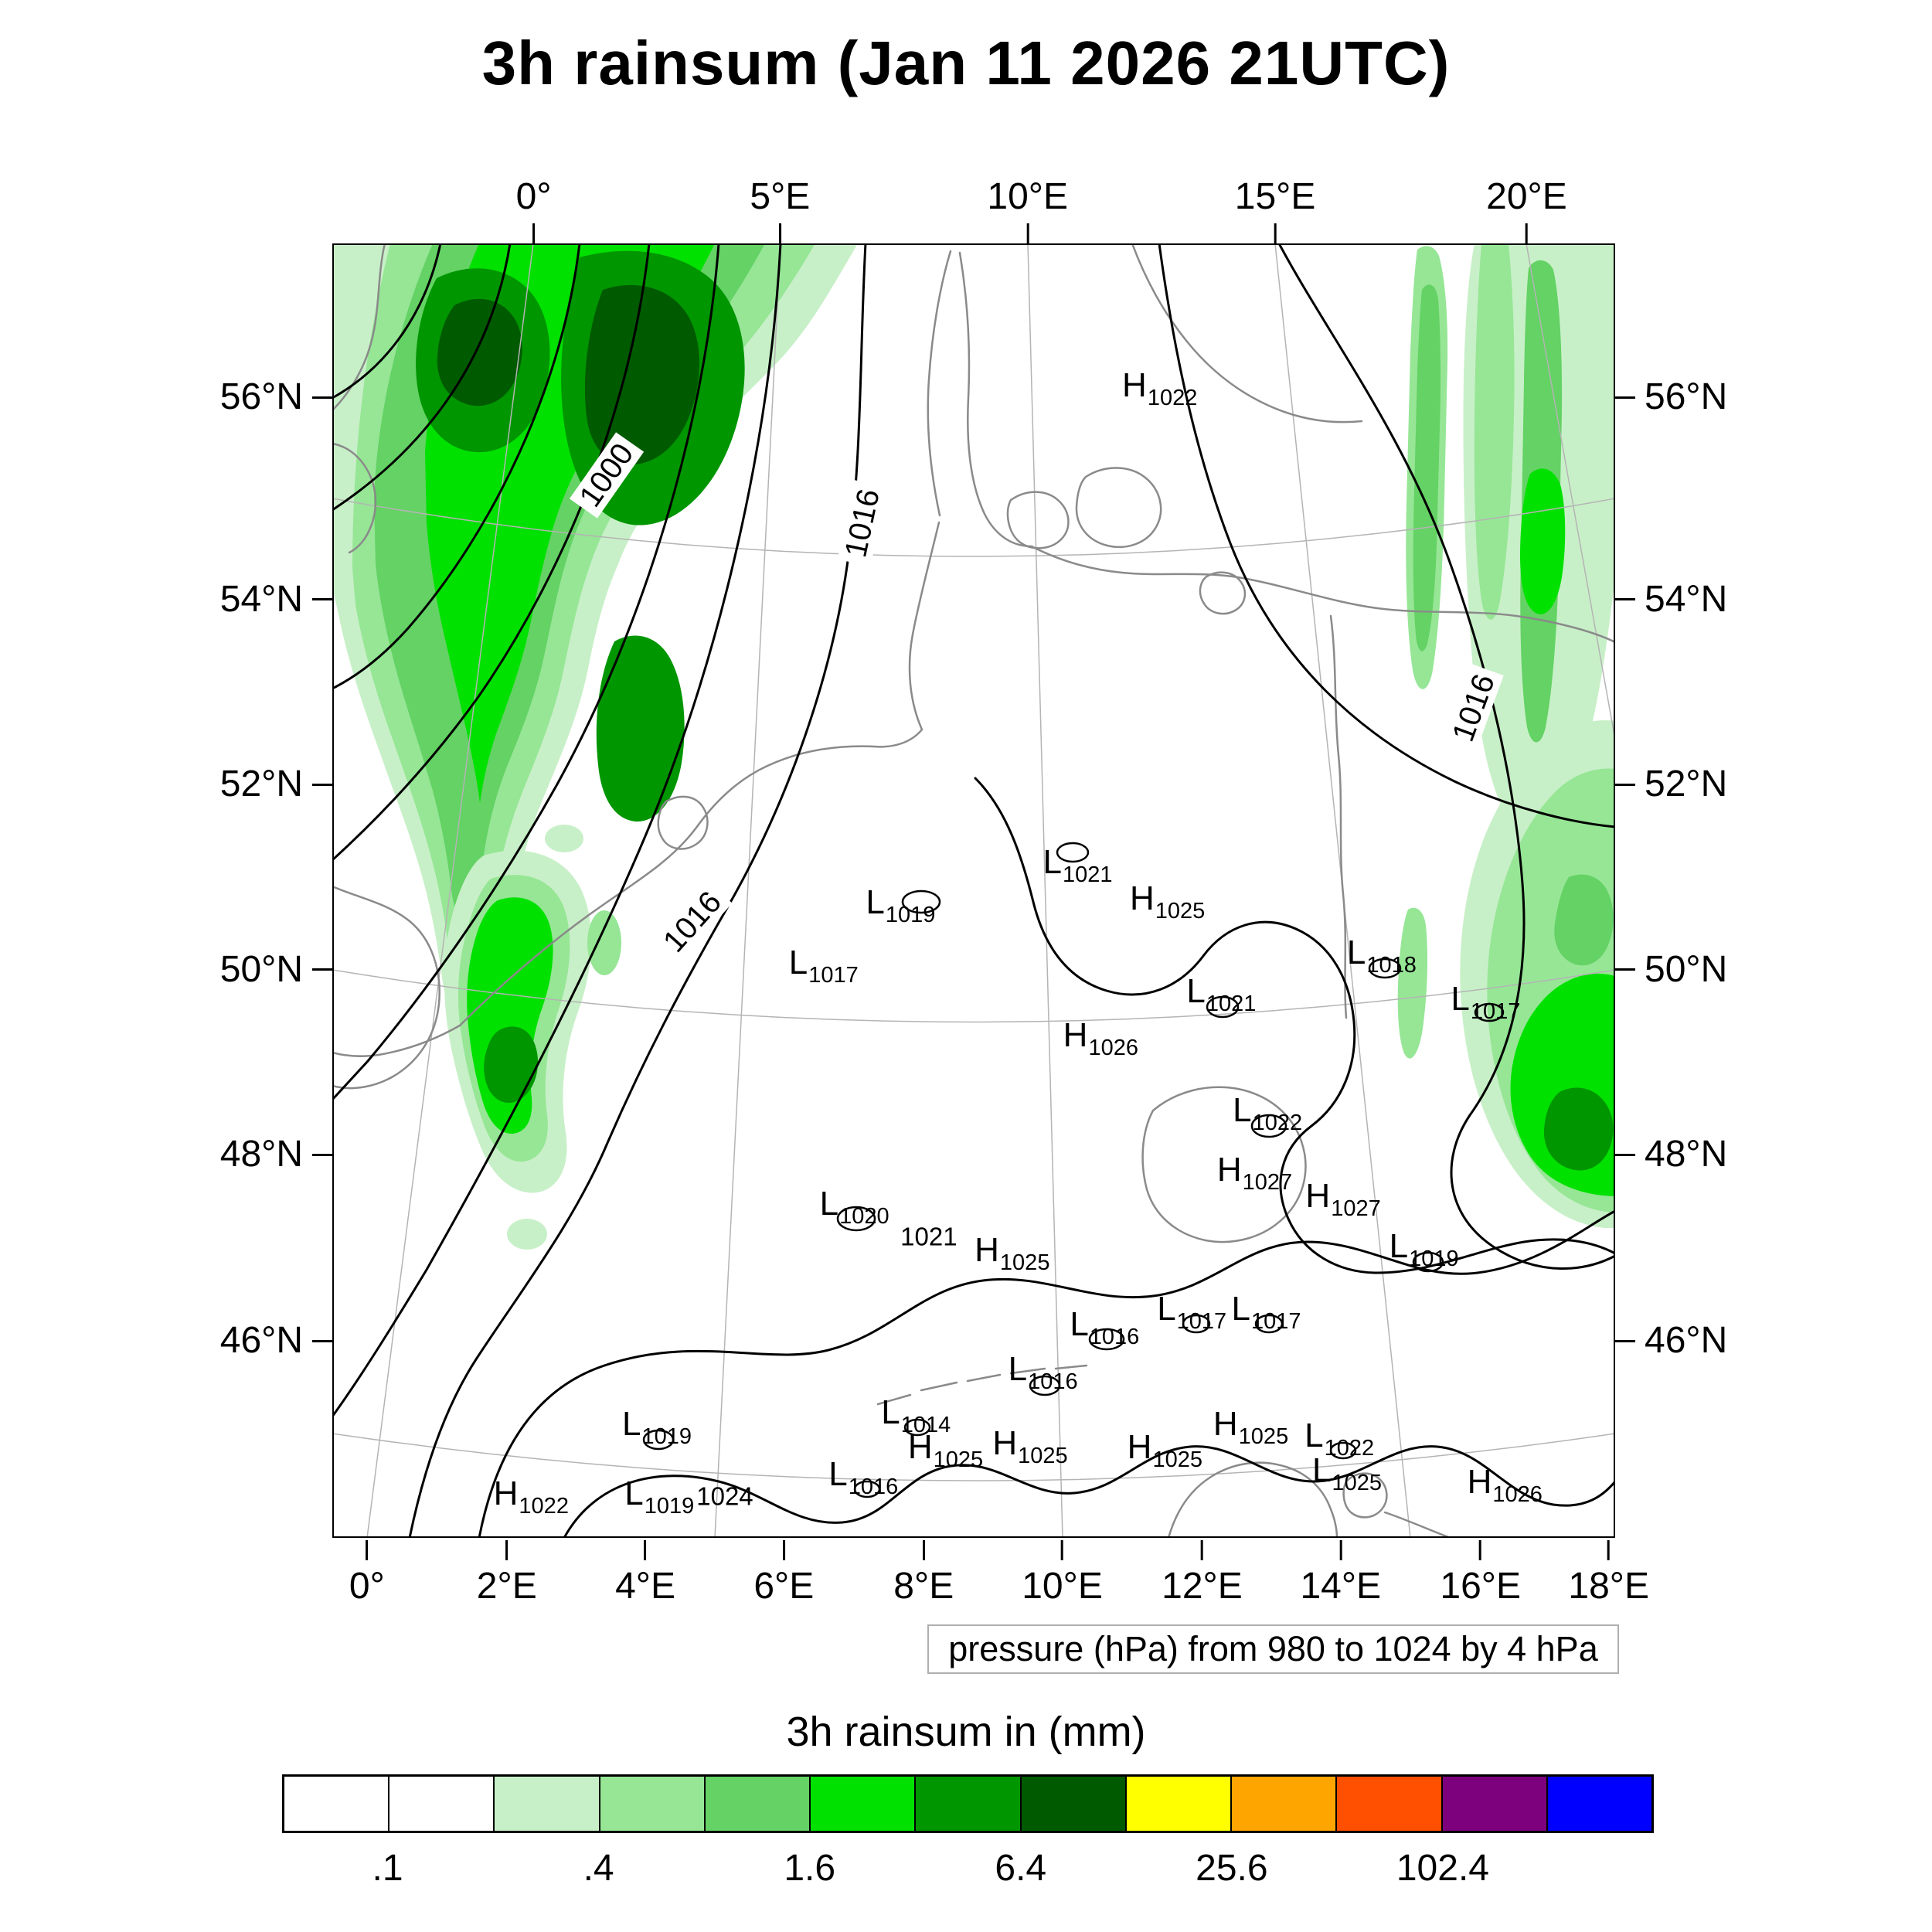  I want to click on right-tick: 52°N, so click(1671, 784).